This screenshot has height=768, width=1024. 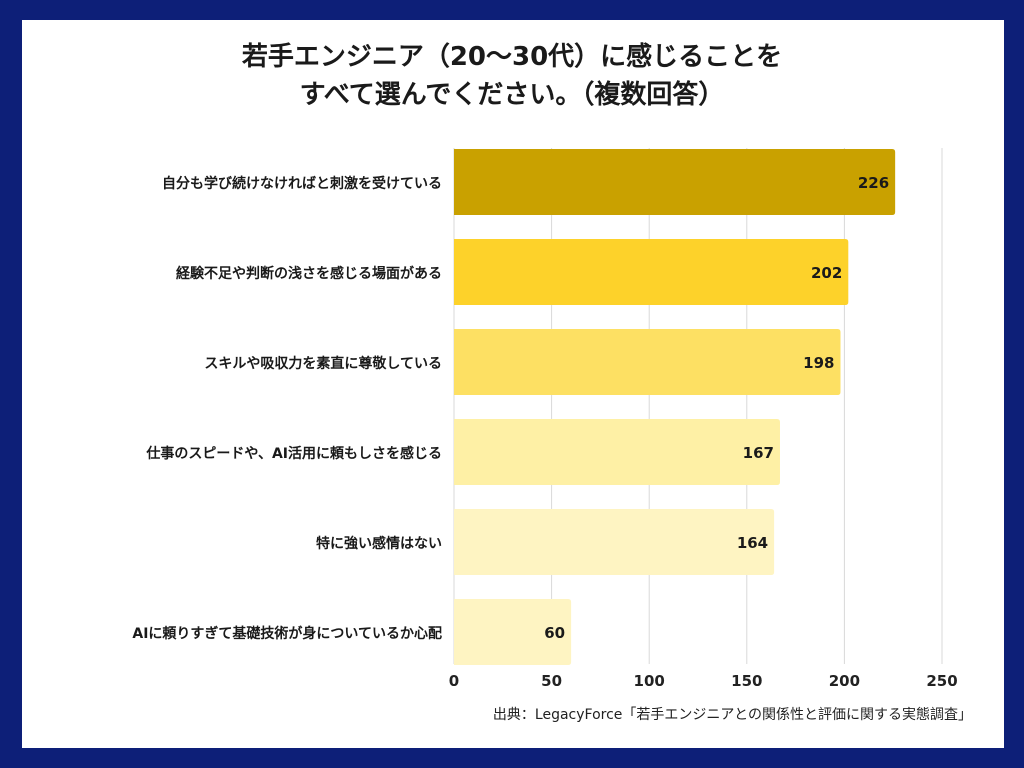 I want to click on data-label: 60, so click(x=554, y=633).